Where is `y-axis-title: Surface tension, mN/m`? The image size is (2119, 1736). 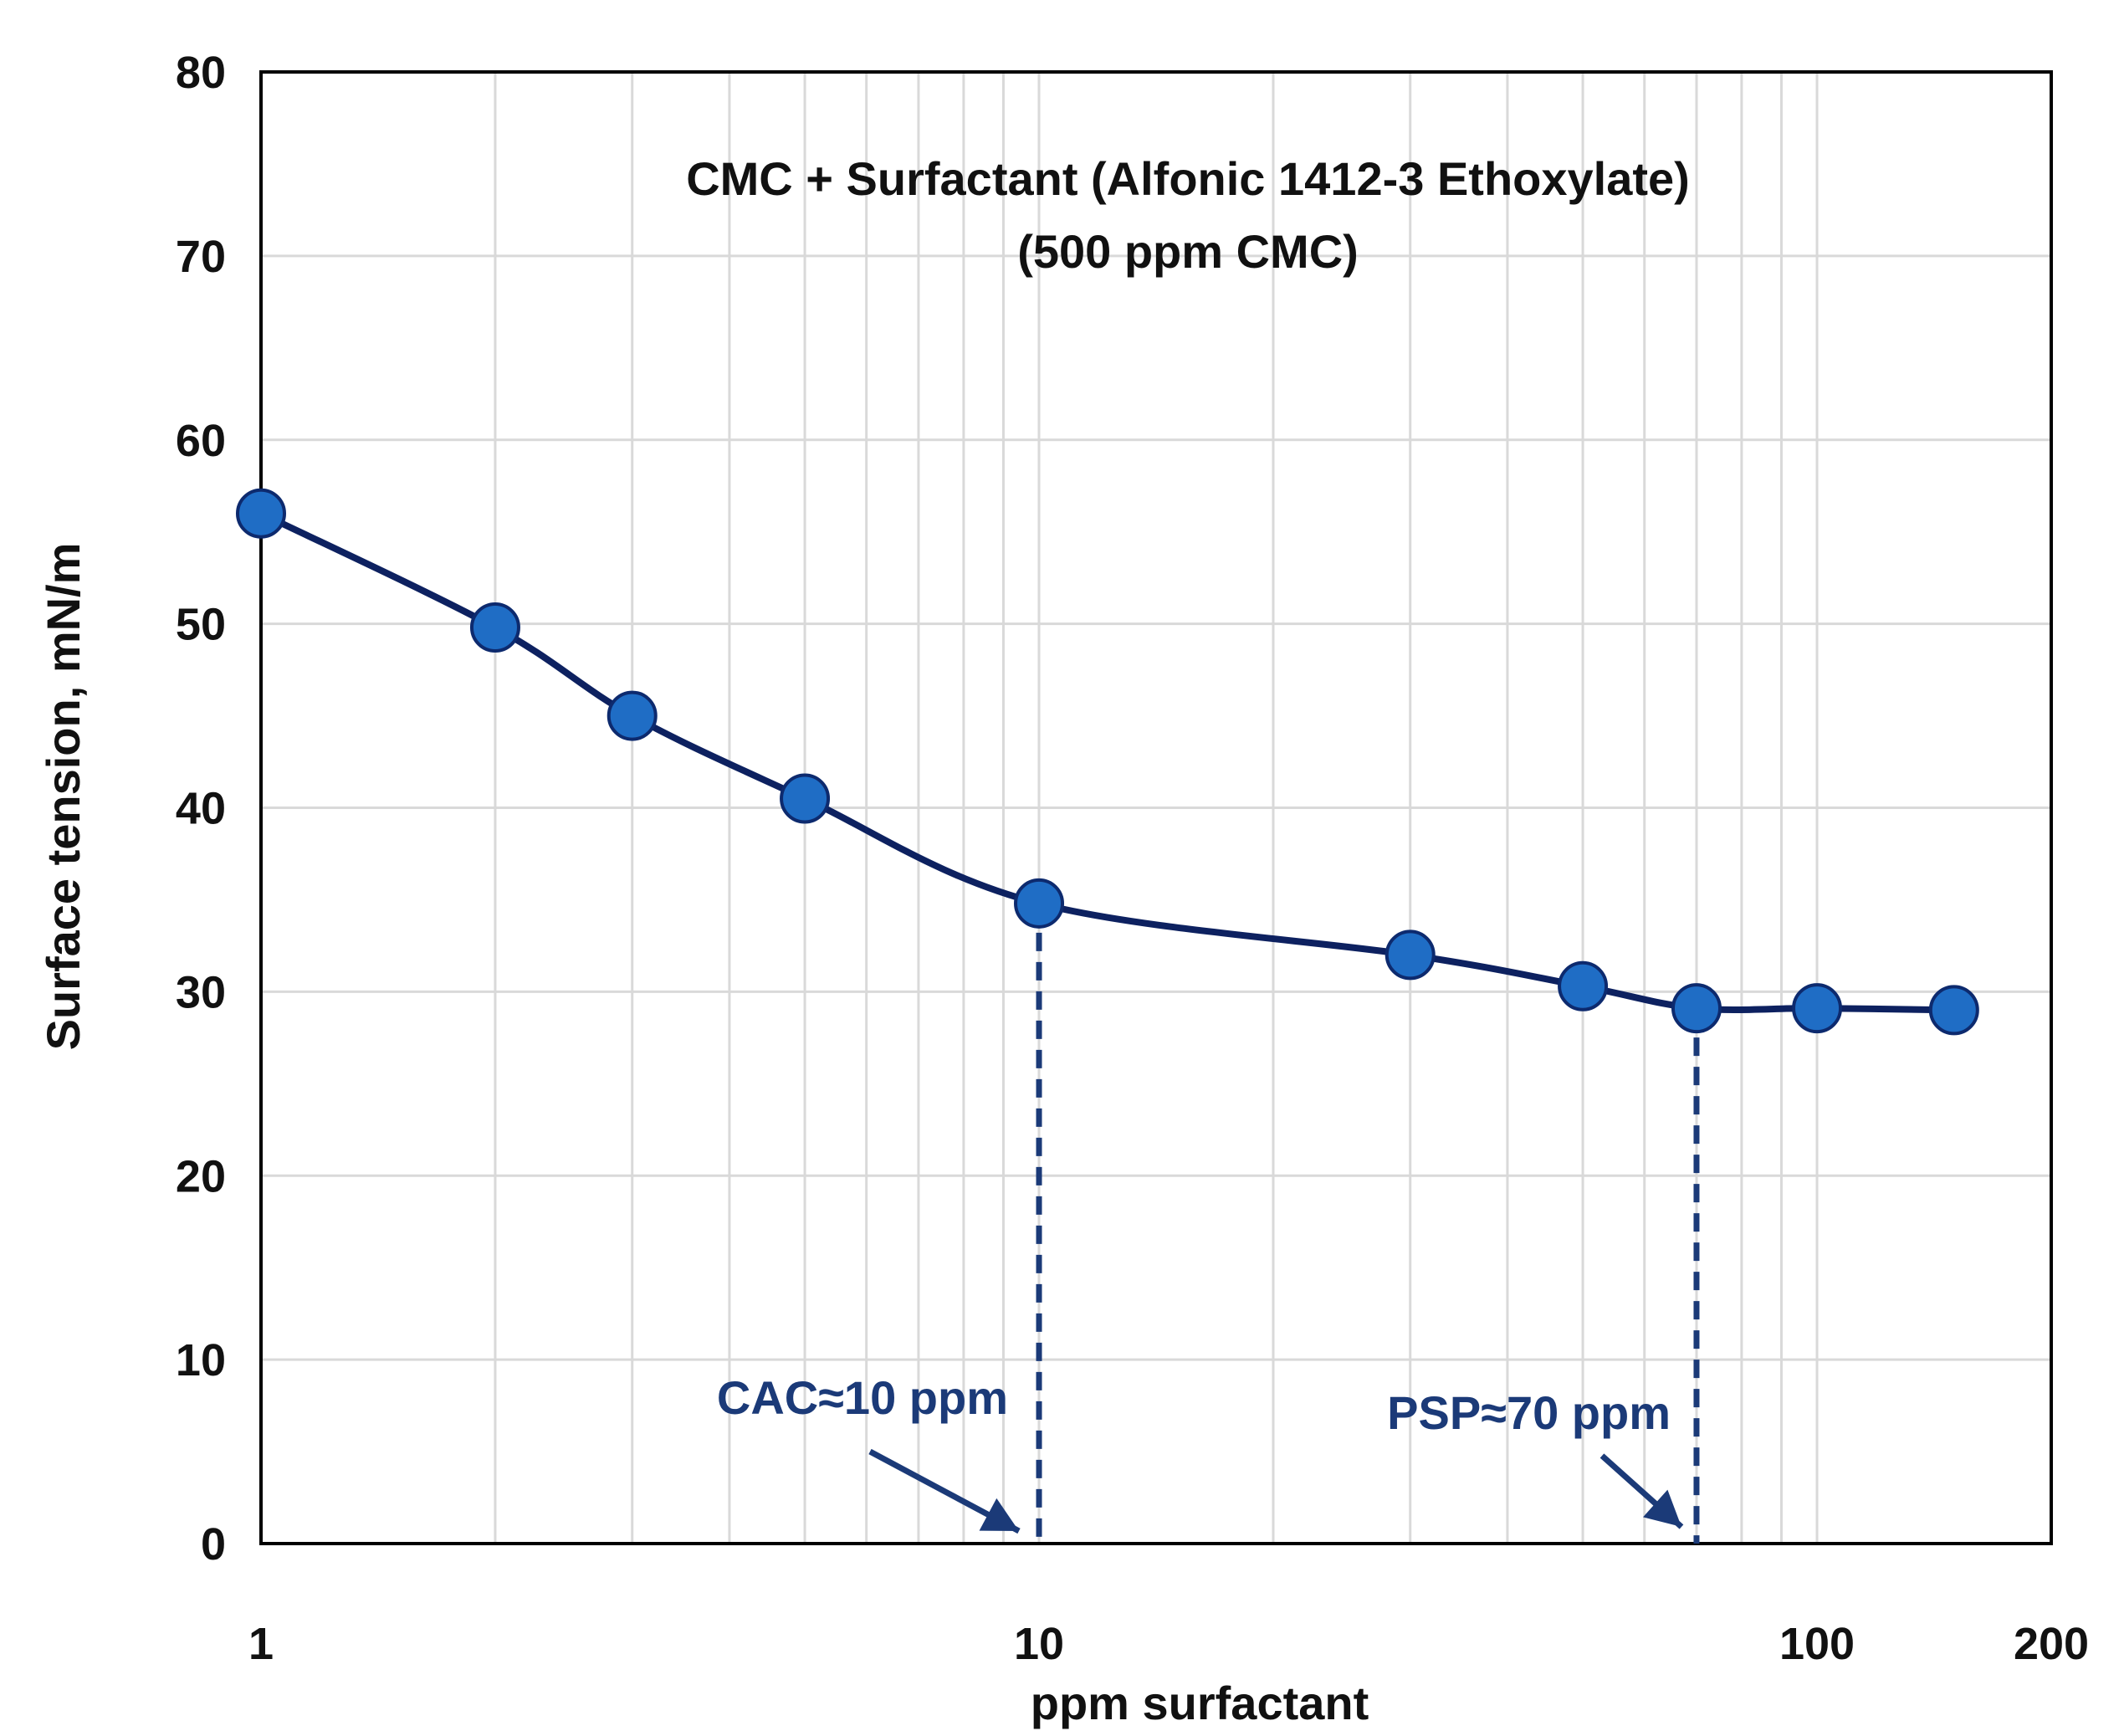
y-axis-title: Surface tension, mN/m is located at coordinates (63, 797).